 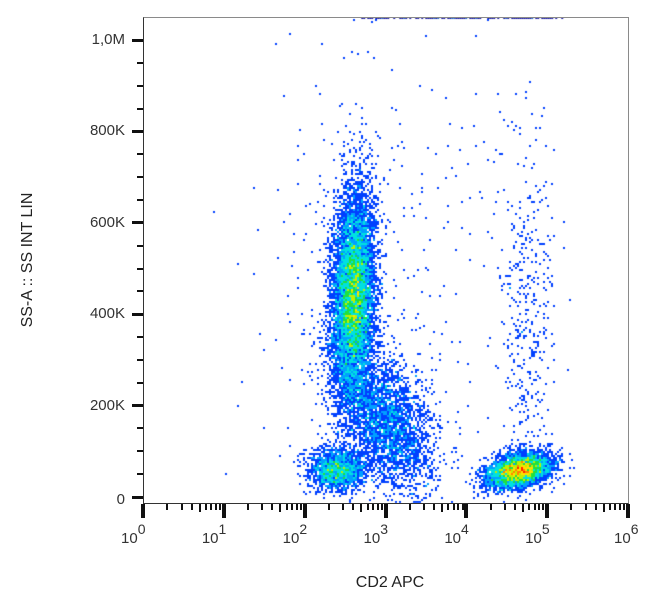 What do you see at coordinates (375, 534) in the screenshot?
I see `x-tick-label: 10³` at bounding box center [375, 534].